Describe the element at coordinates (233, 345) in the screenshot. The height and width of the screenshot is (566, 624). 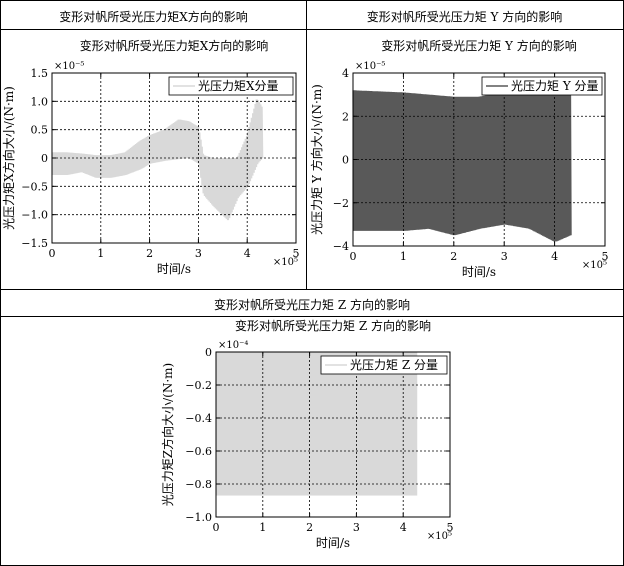
I see `y-exponent-label: ×10⁻⁴` at that location.